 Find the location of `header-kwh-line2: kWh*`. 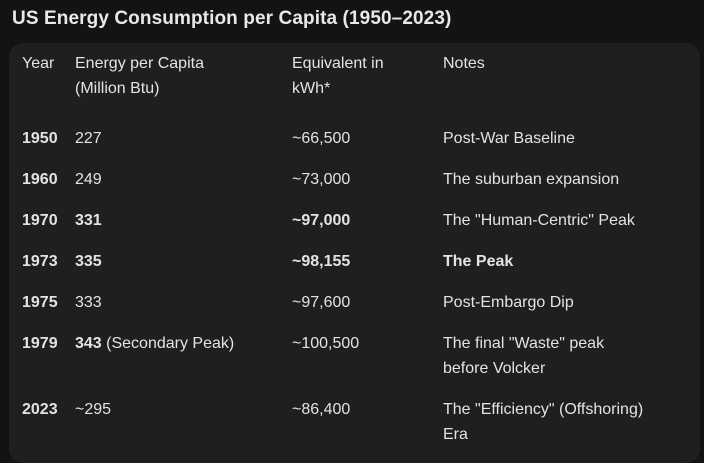

header-kwh-line2: kWh* is located at coordinates (311, 88).